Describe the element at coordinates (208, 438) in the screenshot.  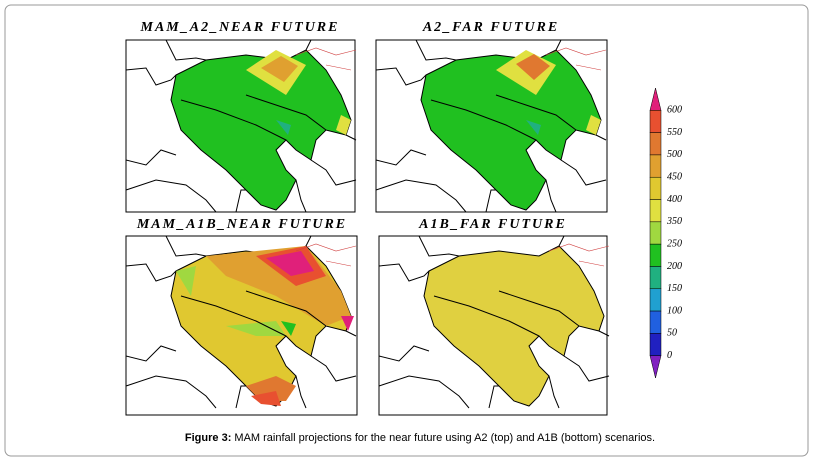
I see `caption-label: Figure 3:` at that location.